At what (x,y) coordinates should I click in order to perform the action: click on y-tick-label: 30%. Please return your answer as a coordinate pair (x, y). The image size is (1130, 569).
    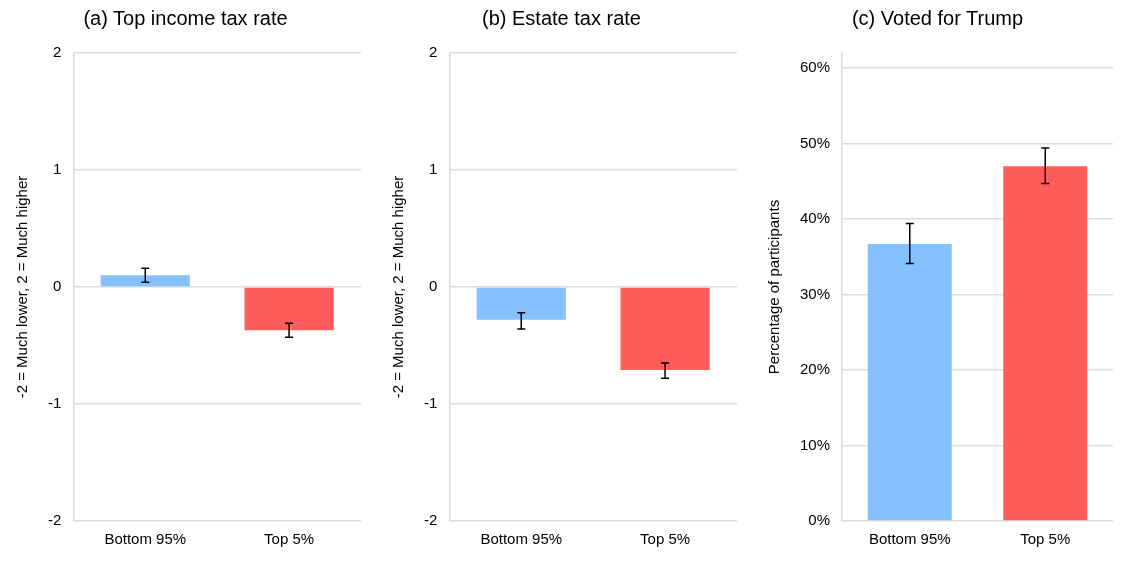
    Looking at the image, I should click on (815, 293).